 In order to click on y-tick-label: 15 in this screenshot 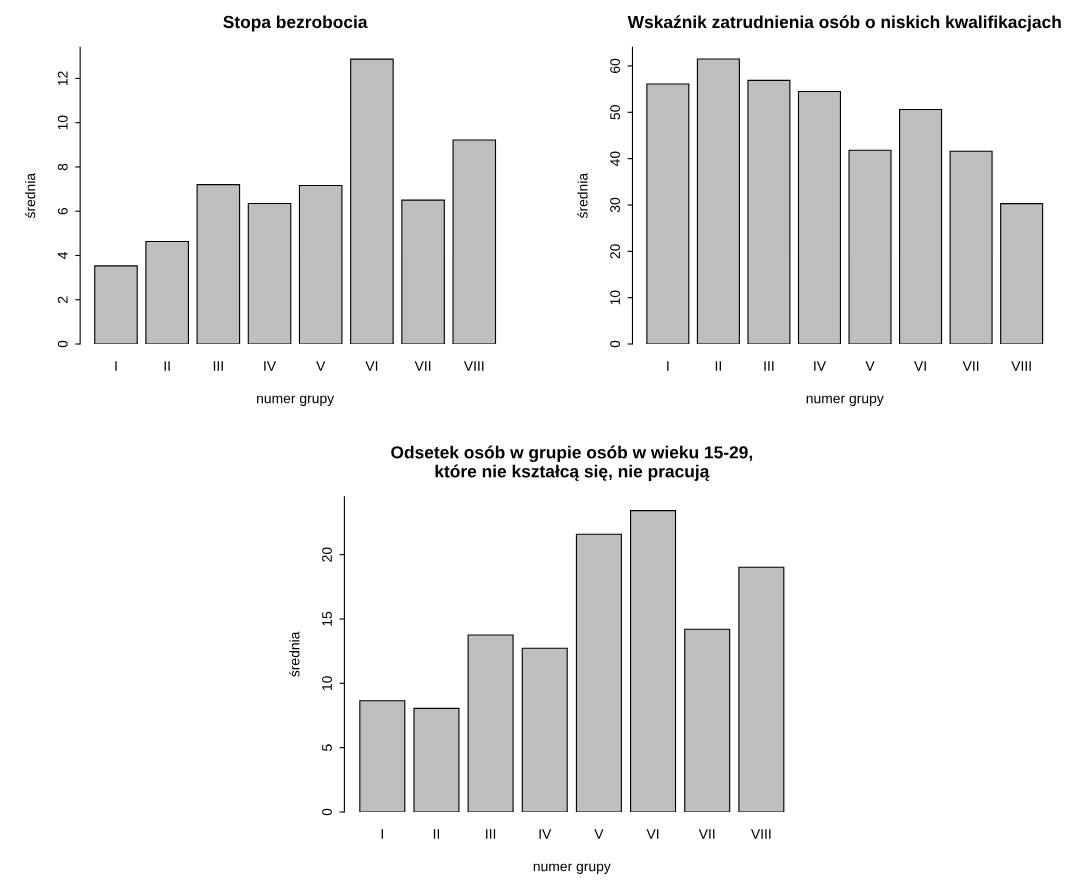, I will do `click(327, 618)`.